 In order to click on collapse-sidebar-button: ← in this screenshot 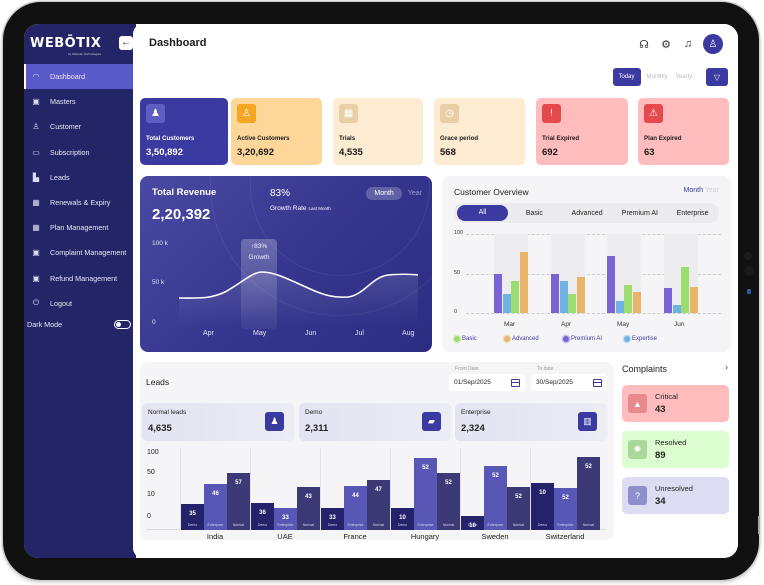, I will do `click(126, 43)`.